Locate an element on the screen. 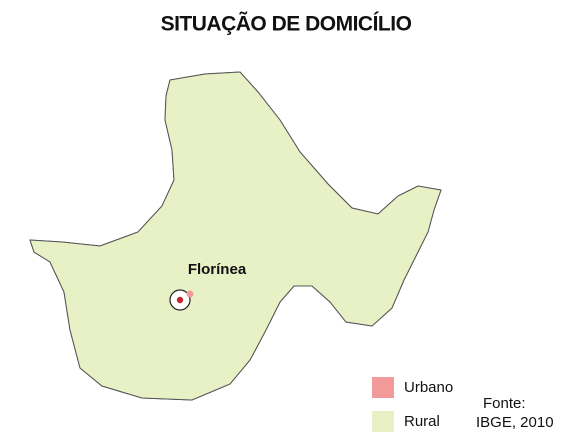 The image size is (572, 440). place-label: Florínea is located at coordinates (217, 269).